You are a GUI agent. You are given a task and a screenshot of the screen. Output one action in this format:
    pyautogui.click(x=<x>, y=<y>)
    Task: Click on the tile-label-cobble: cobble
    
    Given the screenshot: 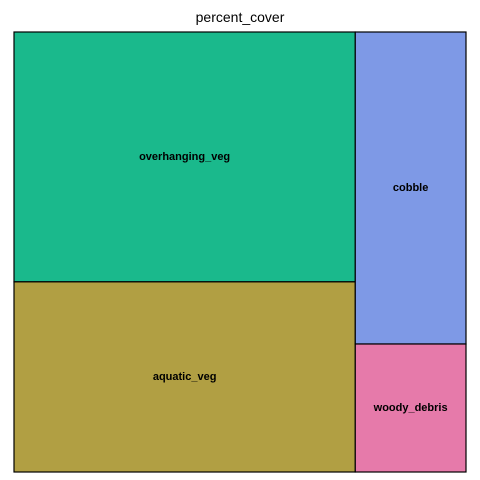 What is the action you would take?
    pyautogui.click(x=410, y=188)
    